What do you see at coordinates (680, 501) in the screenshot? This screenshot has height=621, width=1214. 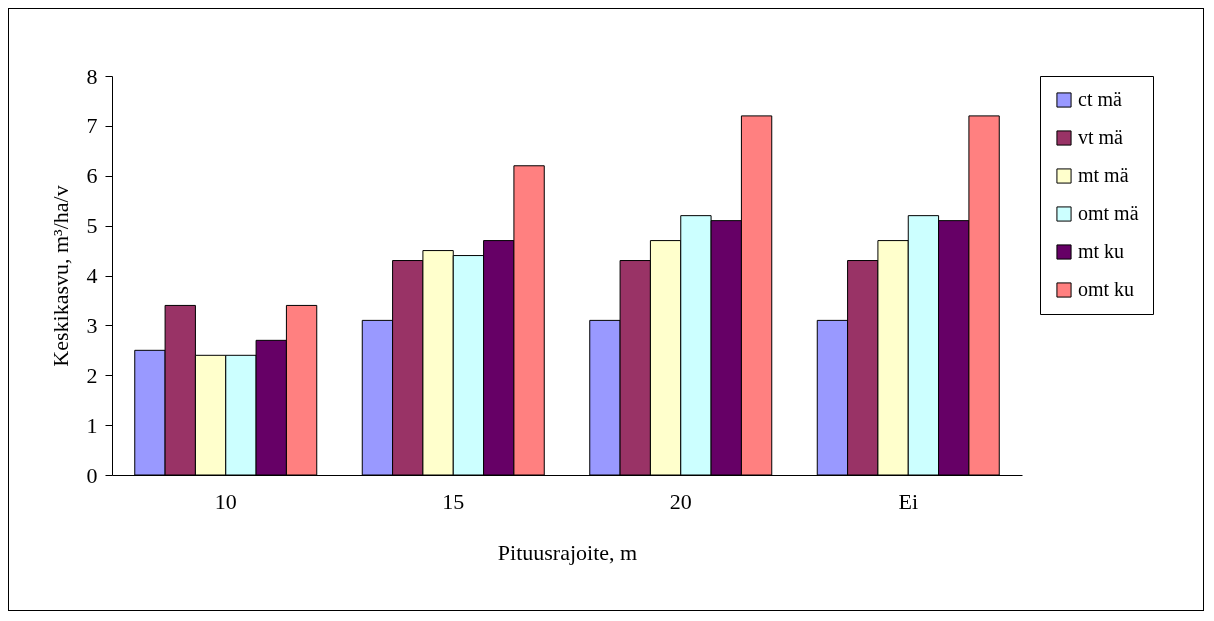 I see `x-tick-label: 20` at bounding box center [680, 501].